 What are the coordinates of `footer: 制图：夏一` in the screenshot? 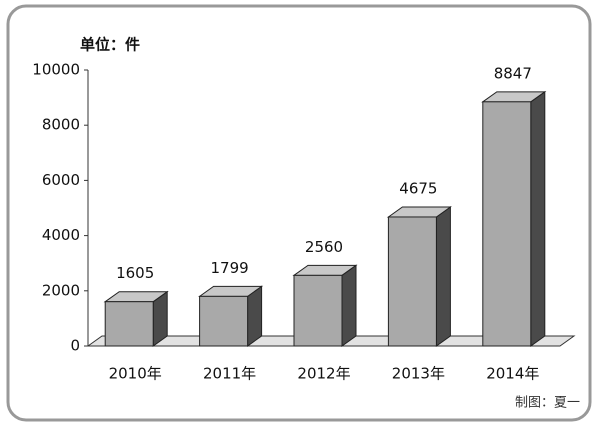 It's located at (547, 403).